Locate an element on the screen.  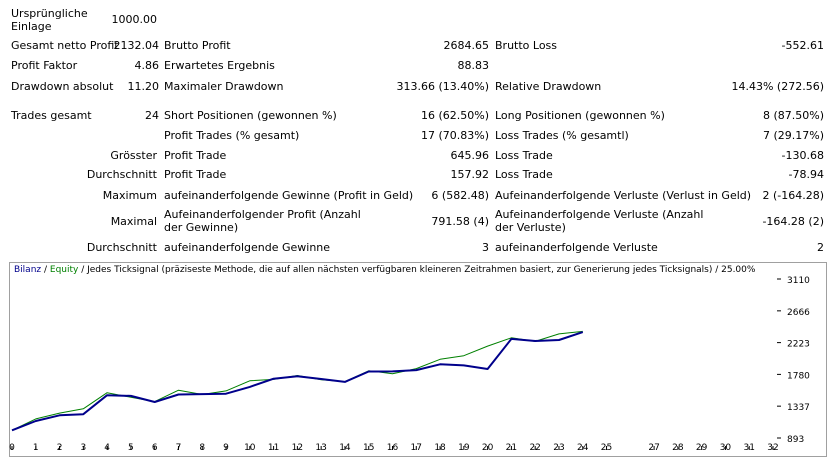
x-tick-label: 31 is located at coordinates (748, 448).